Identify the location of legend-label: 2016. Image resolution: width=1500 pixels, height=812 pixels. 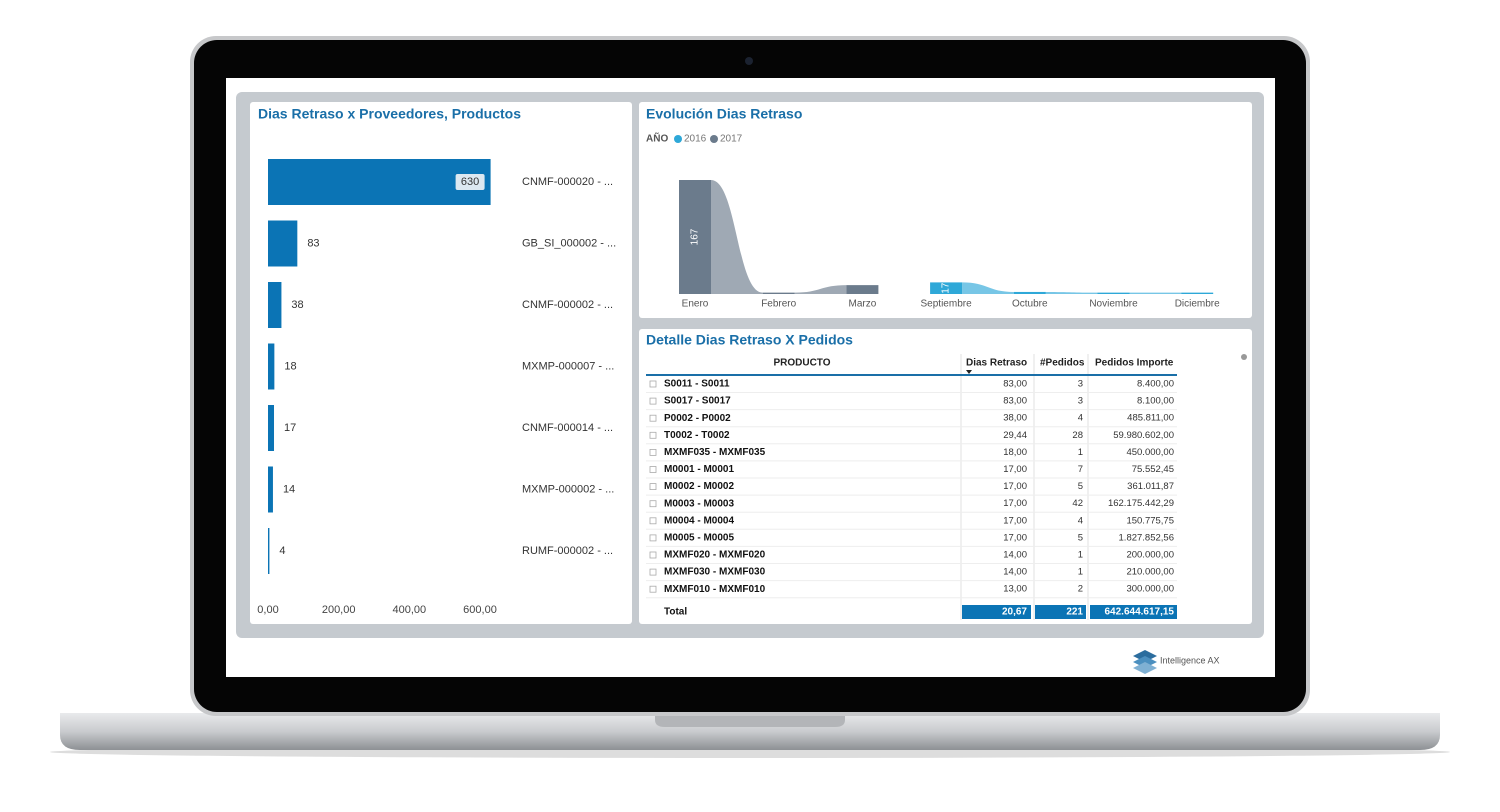
(695, 139).